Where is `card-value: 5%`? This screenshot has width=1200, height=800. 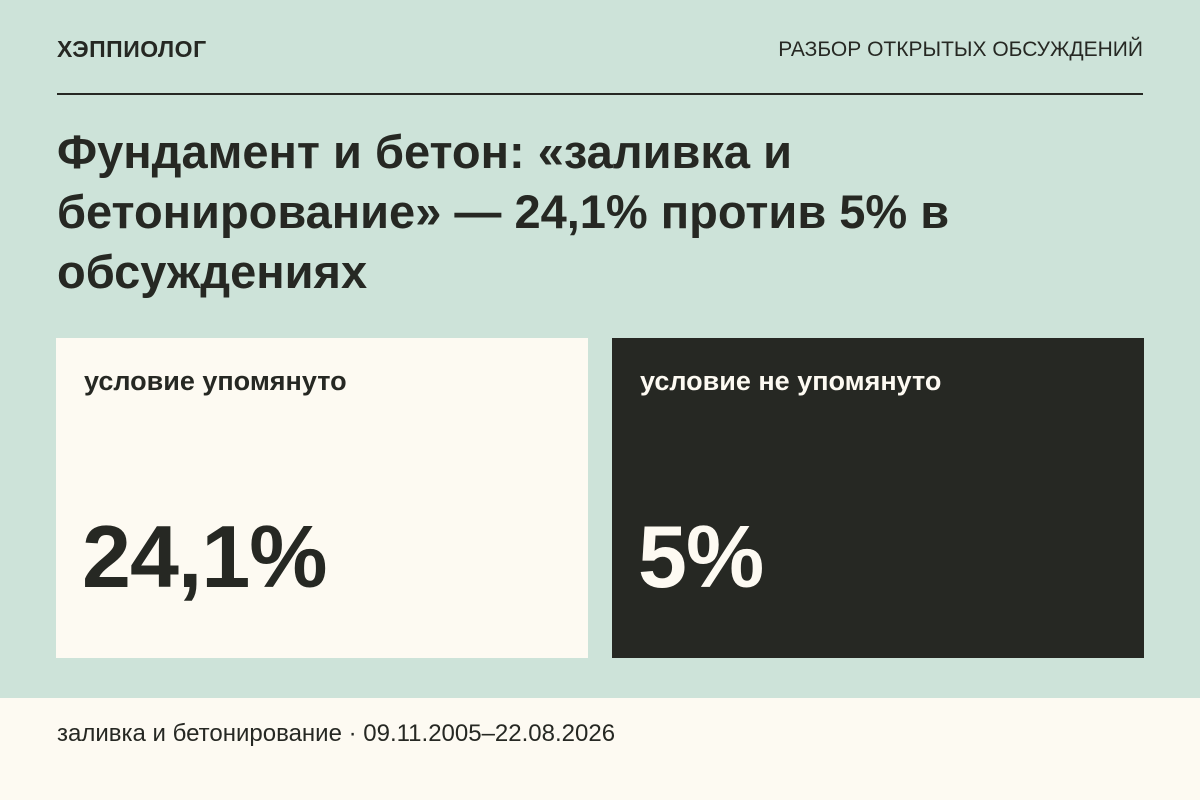 card-value: 5% is located at coordinates (701, 556).